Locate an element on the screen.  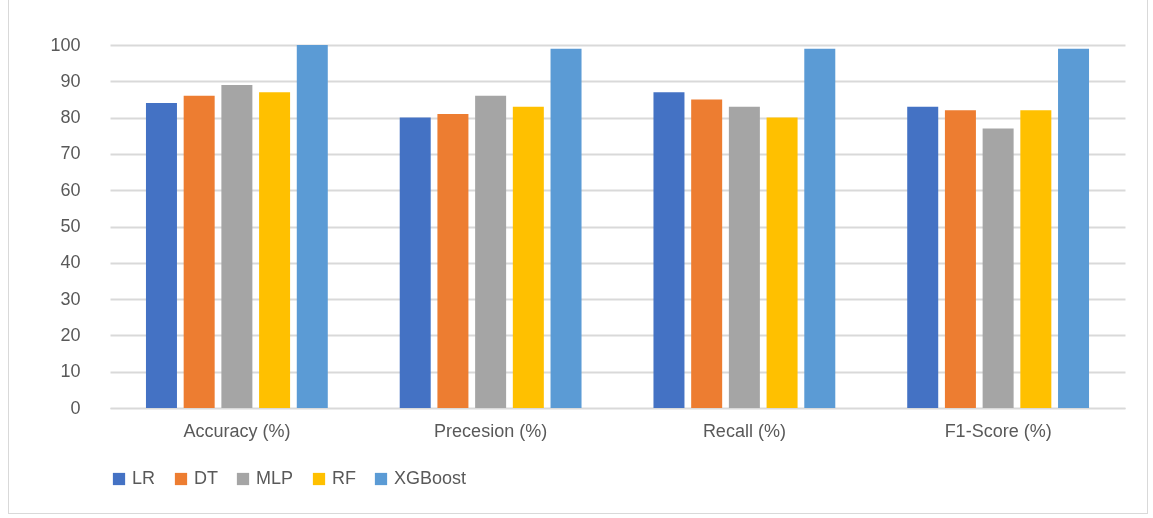
y-tick-label: 90 is located at coordinates (70, 80).